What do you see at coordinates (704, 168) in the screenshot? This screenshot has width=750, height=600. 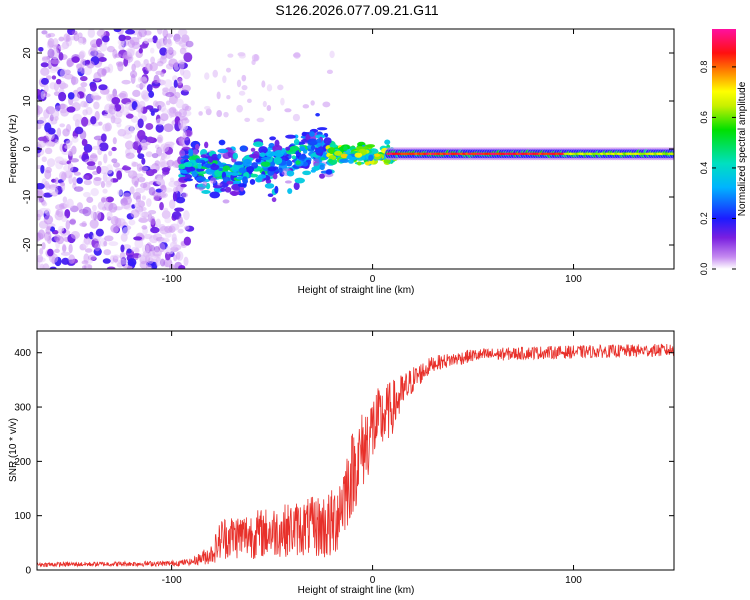 I see `colorbar-tick-label: 0.4` at bounding box center [704, 168].